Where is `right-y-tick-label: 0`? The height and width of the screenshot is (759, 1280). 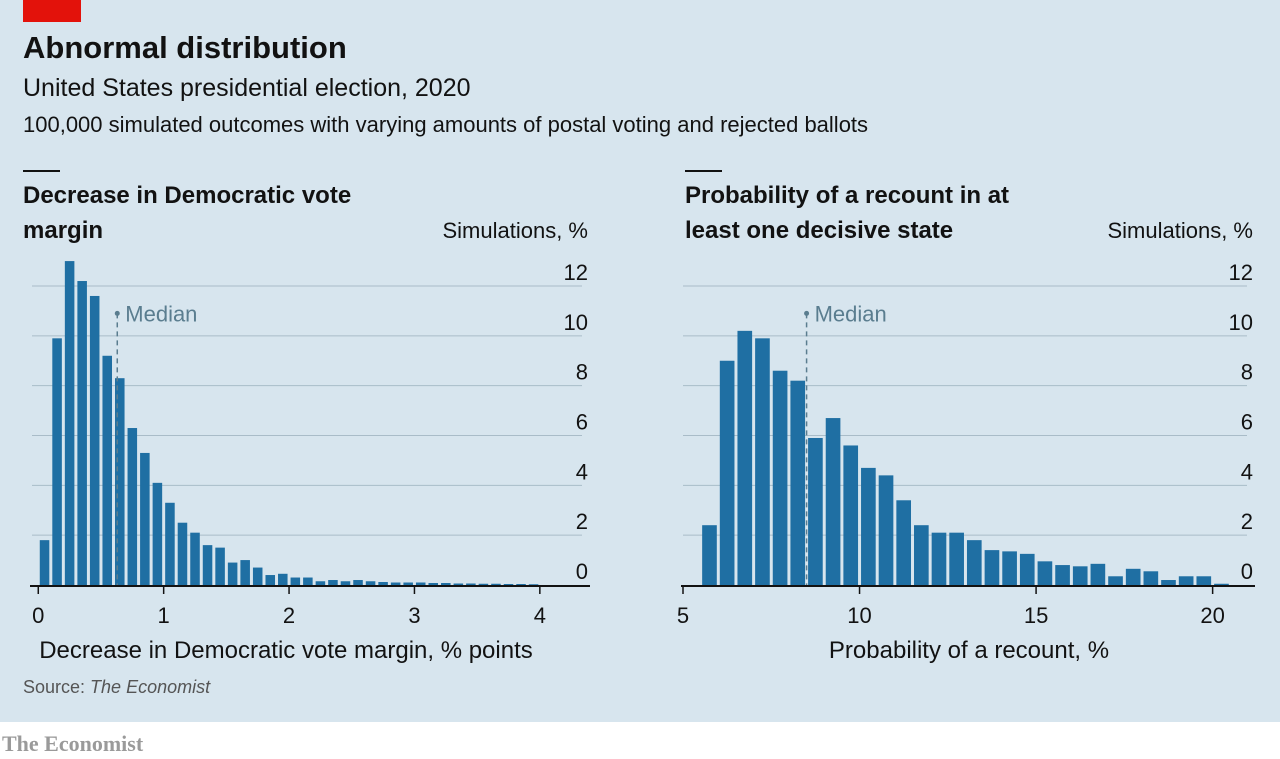
right-y-tick-label: 0 is located at coordinates (1247, 571).